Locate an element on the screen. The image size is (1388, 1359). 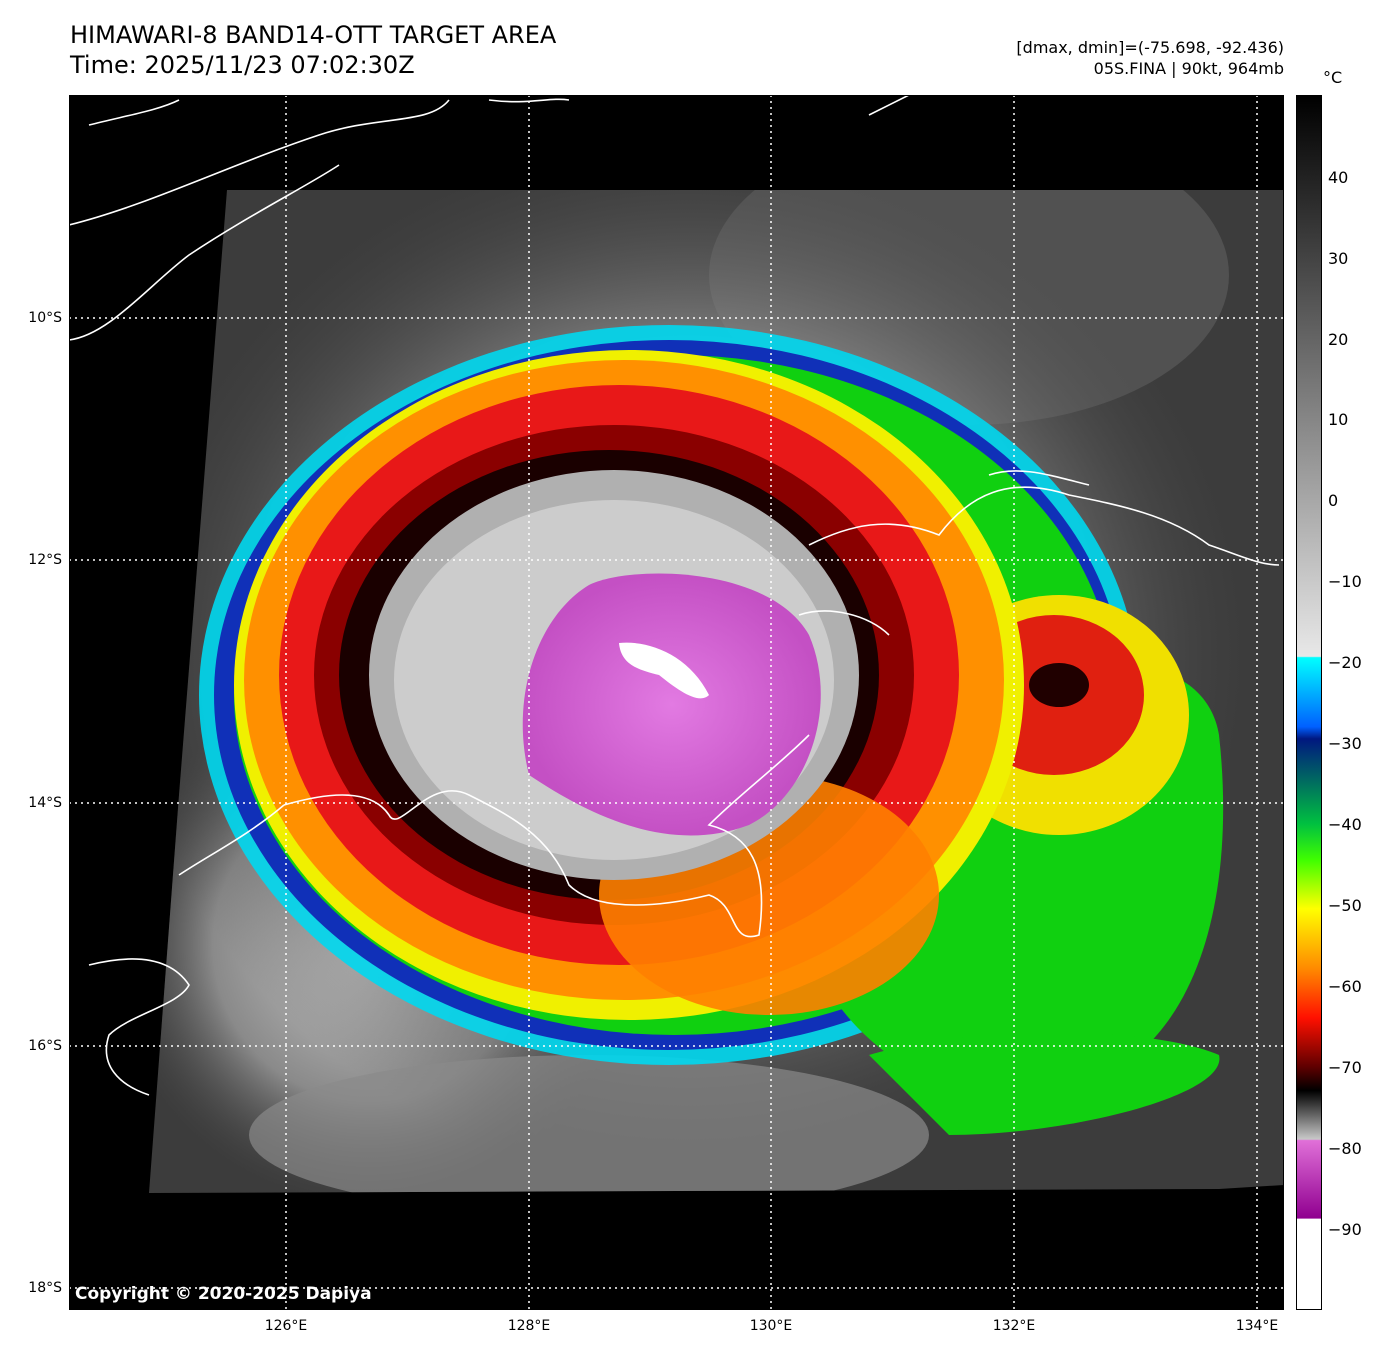
lon-label-128e: 128°E is located at coordinates (529, 1326).